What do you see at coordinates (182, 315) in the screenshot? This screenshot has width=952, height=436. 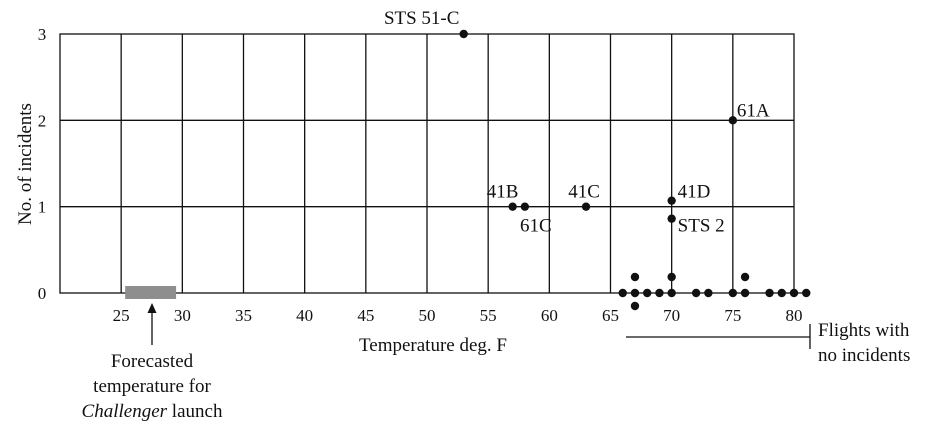 I see `x-tick-label-30: 30` at bounding box center [182, 315].